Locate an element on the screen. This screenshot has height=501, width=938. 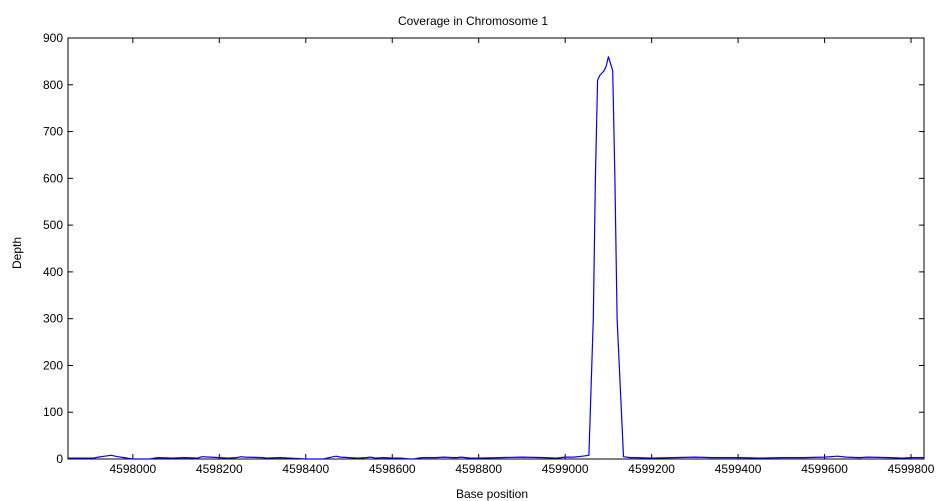
y-tick-label: 300 is located at coordinates (53, 319).